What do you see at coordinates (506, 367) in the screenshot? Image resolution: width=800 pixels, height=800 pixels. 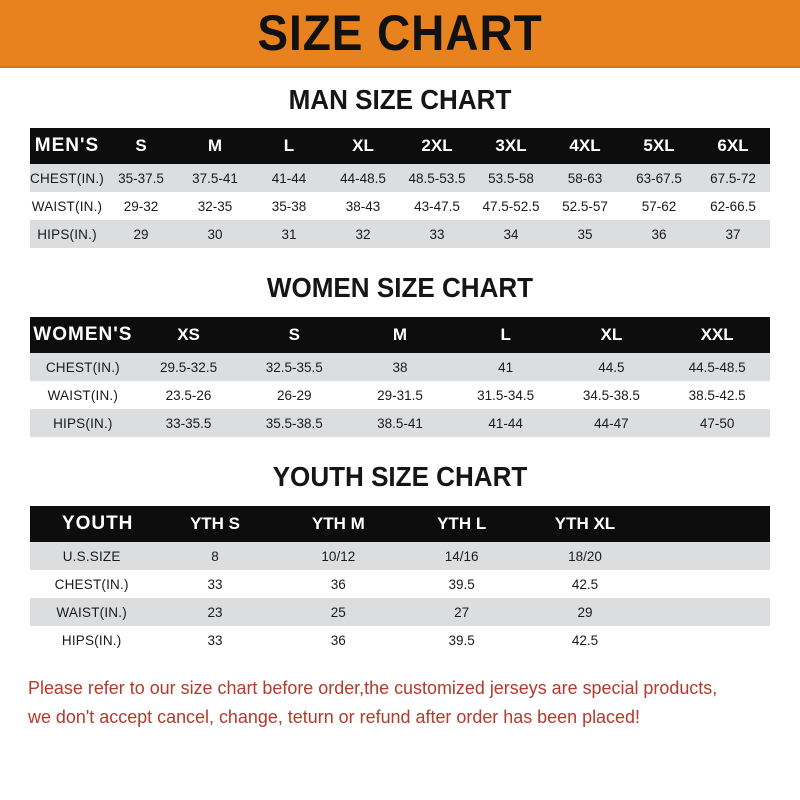 I see `cell-value: 41` at bounding box center [506, 367].